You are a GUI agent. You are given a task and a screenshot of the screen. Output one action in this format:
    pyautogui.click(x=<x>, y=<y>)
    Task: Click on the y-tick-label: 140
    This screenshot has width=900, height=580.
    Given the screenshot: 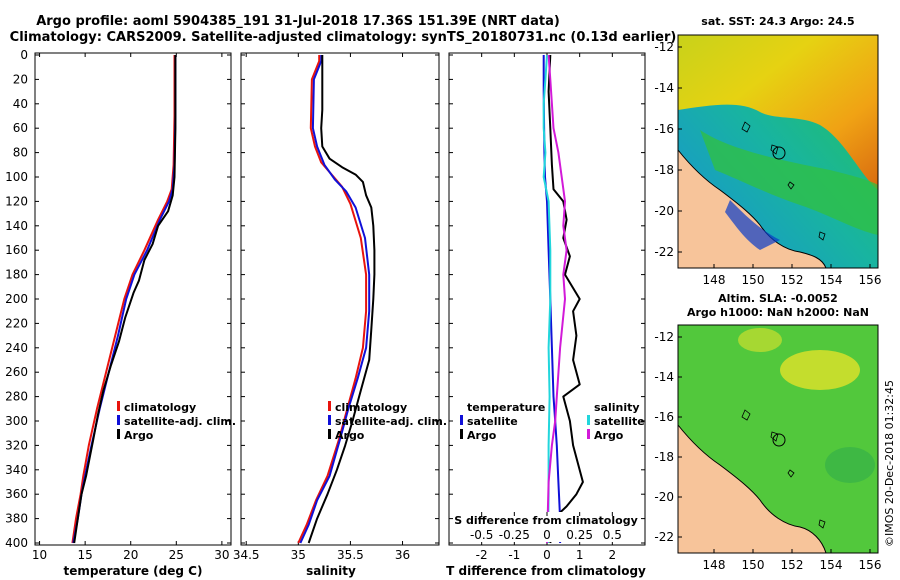 What is the action you would take?
    pyautogui.click(x=16, y=226)
    